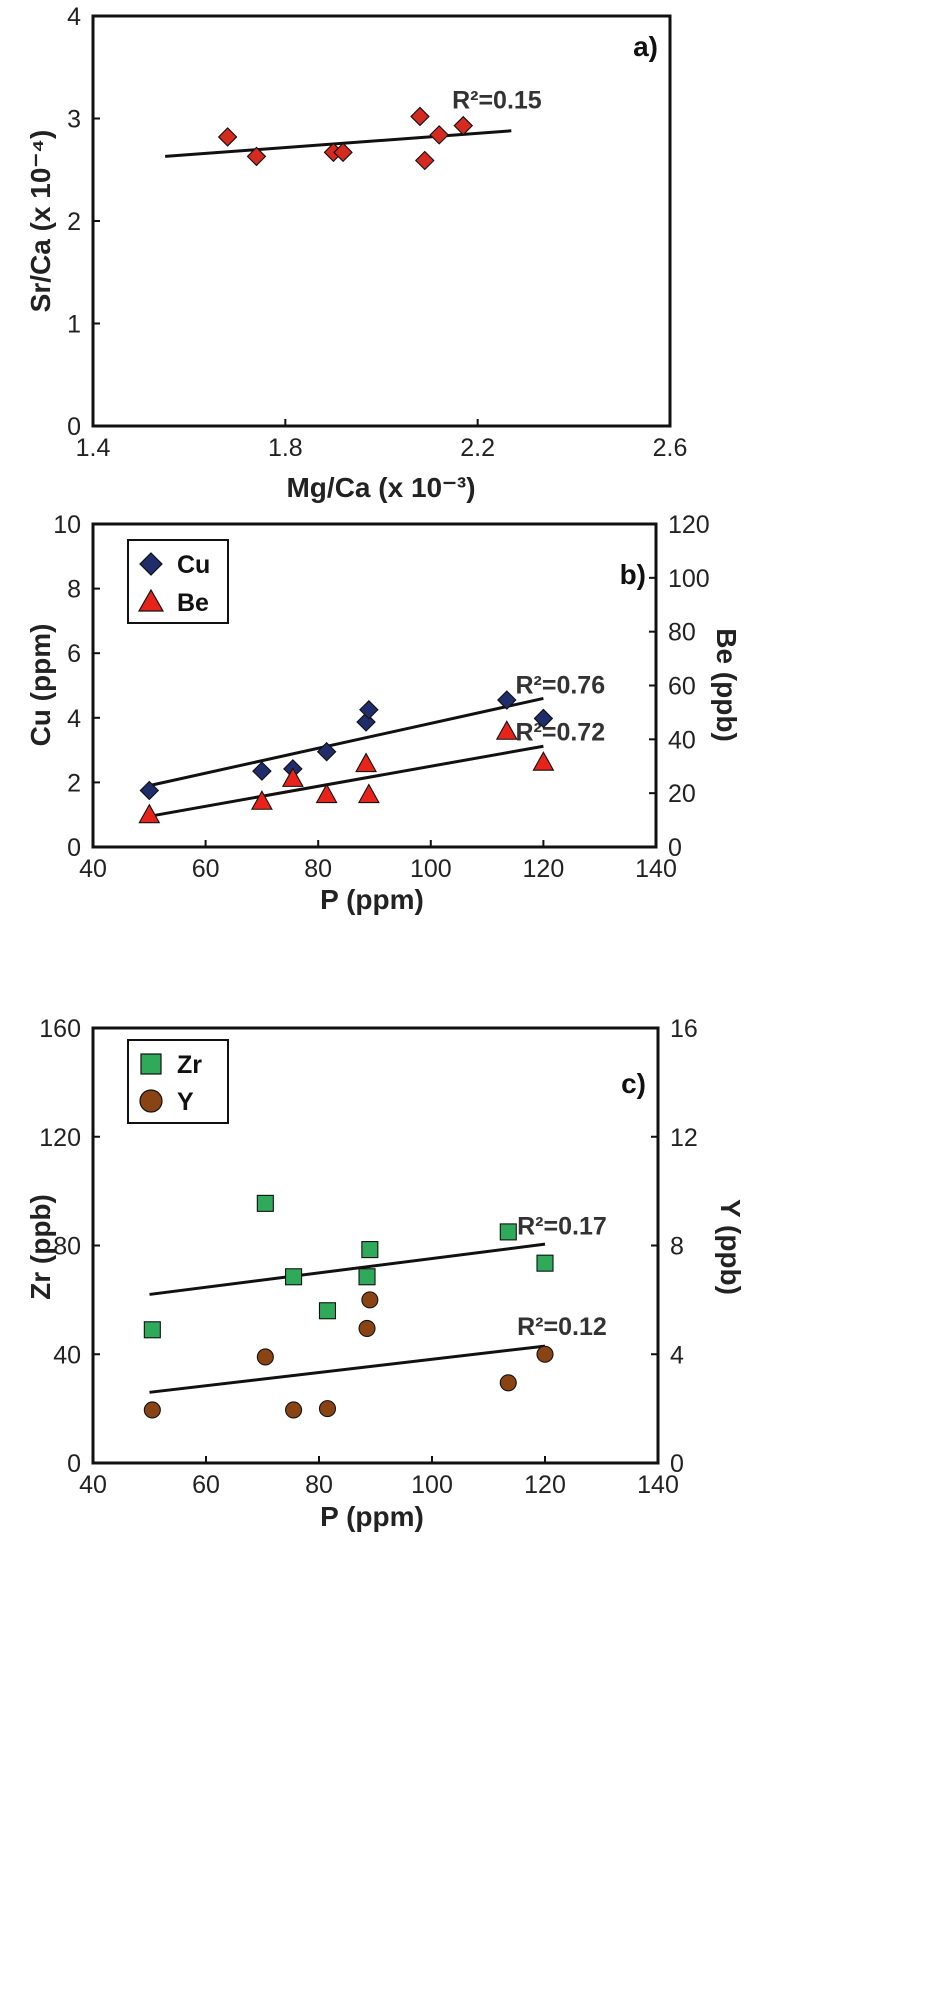  What do you see at coordinates (677, 1464) in the screenshot?
I see `y2-tick-label: 0` at bounding box center [677, 1464].